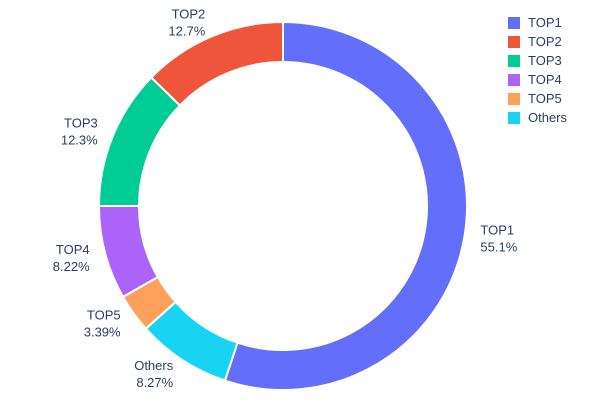 The height and width of the screenshot is (400, 600). Describe the element at coordinates (537, 70) in the screenshot. I see `legend: TOP1 TOP2 TOP3 TOP4 TOP5 Others` at that location.